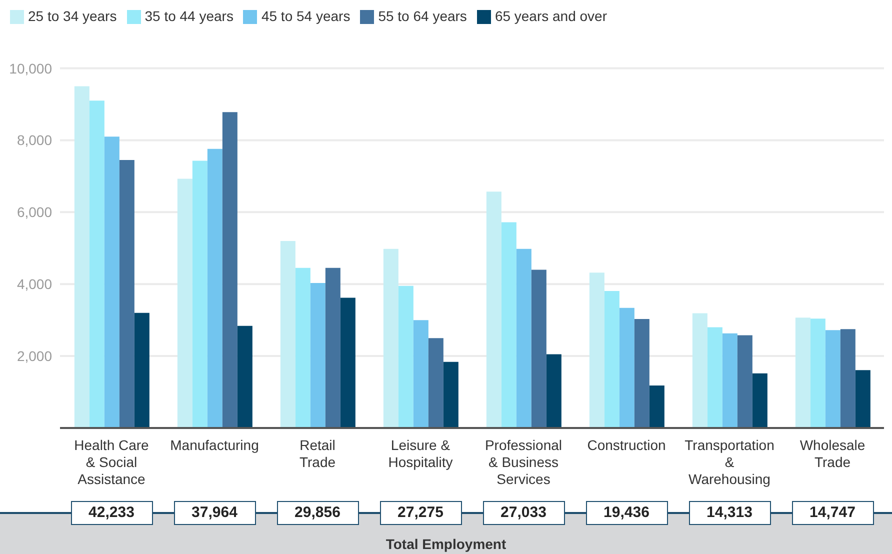 The image size is (892, 554). I want to click on x-tick-label: Professional & Business Services, so click(523, 462).